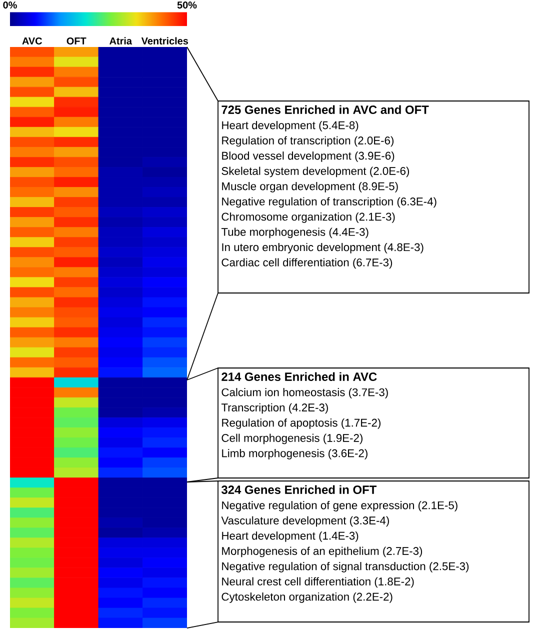 This screenshot has width=547, height=631. I want to click on color-bar-label: 50%, so click(187, 5).